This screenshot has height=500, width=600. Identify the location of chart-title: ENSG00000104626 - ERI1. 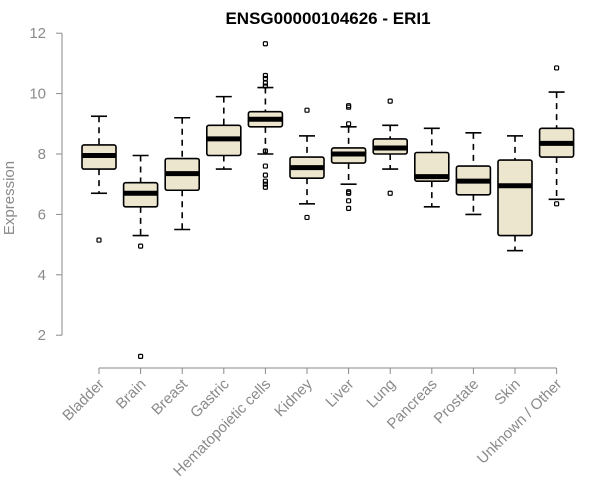
(327, 18).